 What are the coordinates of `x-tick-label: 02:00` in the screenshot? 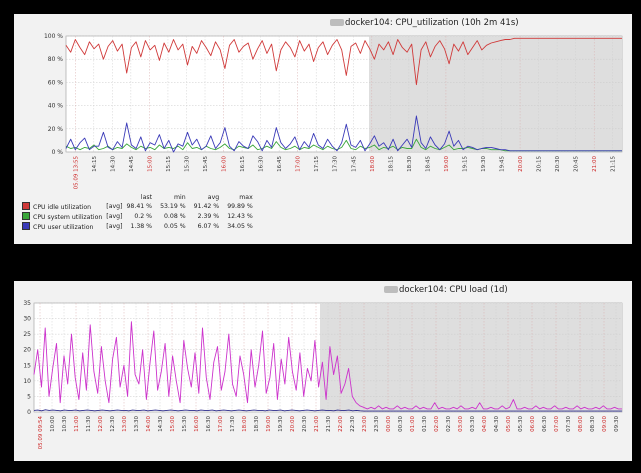 It's located at (437, 424).